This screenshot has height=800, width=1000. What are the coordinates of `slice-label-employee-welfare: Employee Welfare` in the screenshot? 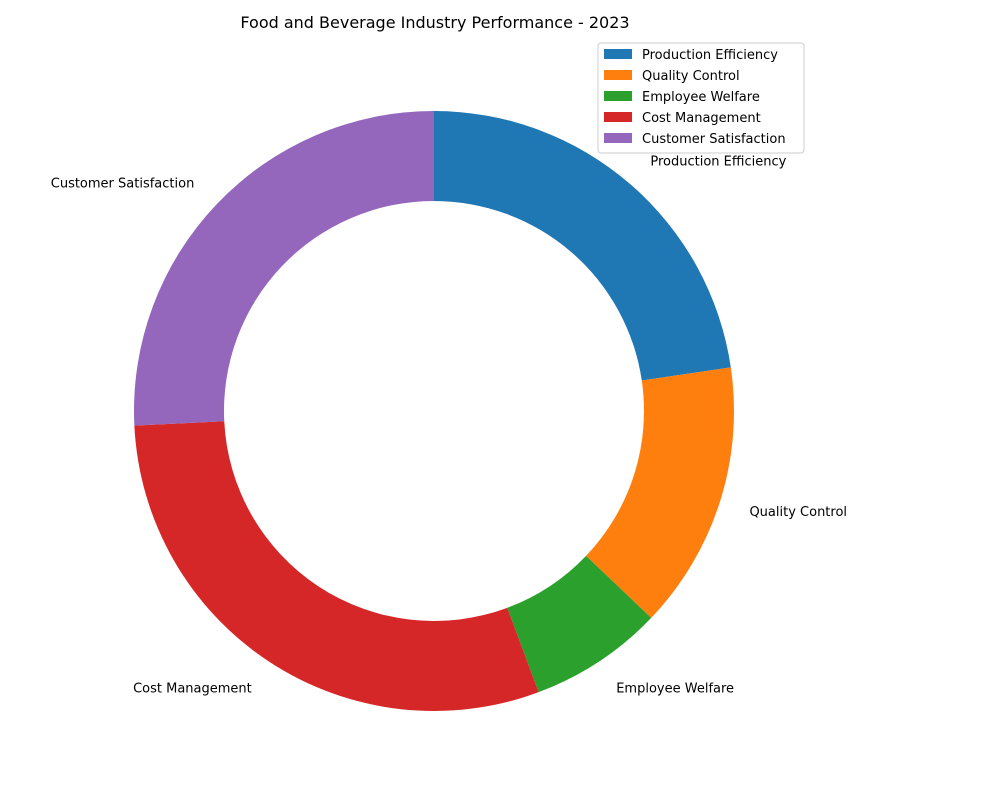 It's located at (675, 688).